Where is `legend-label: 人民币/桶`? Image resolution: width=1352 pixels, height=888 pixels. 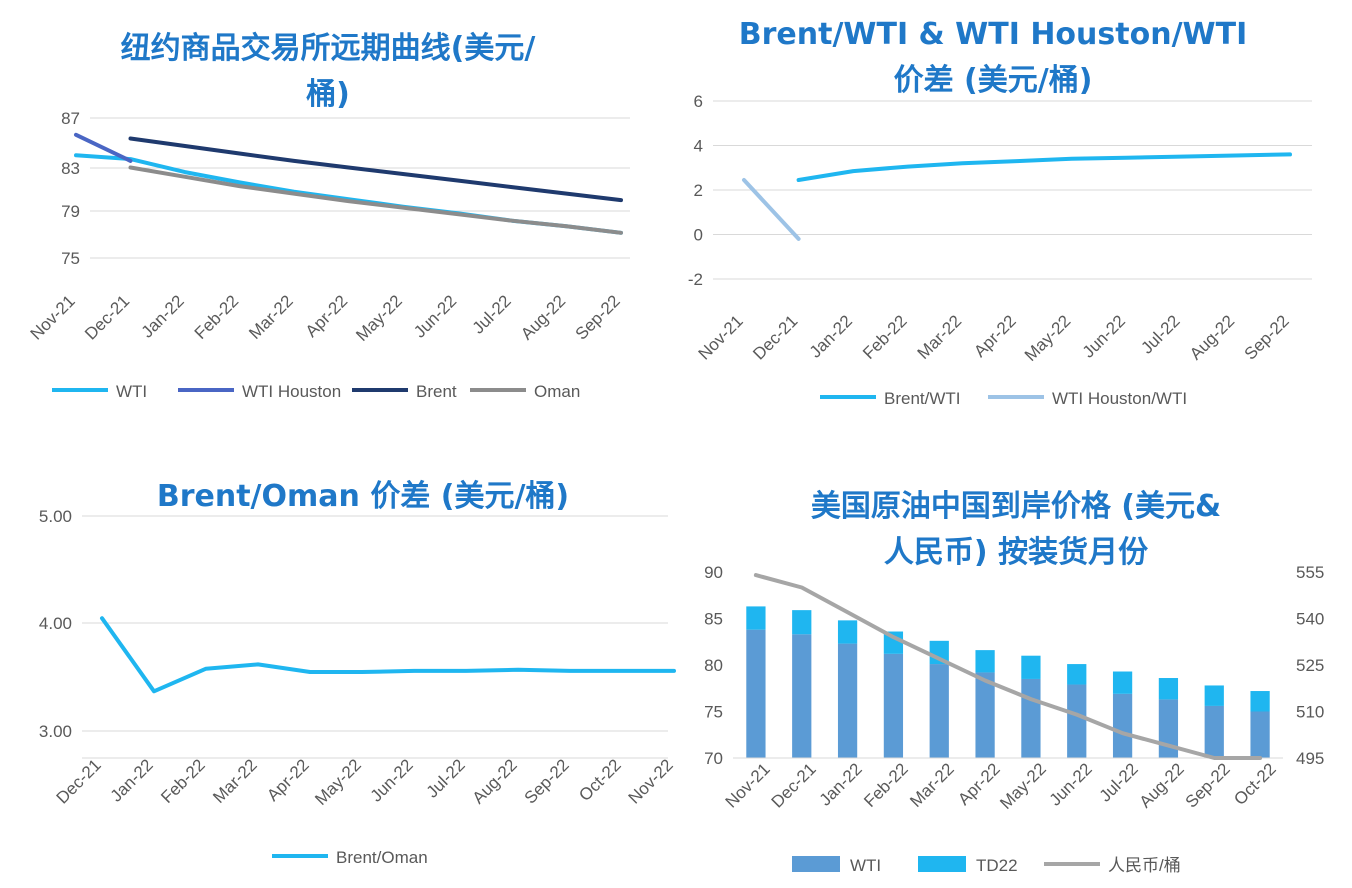
legend-label: 人民币/桶 is located at coordinates (1144, 865).